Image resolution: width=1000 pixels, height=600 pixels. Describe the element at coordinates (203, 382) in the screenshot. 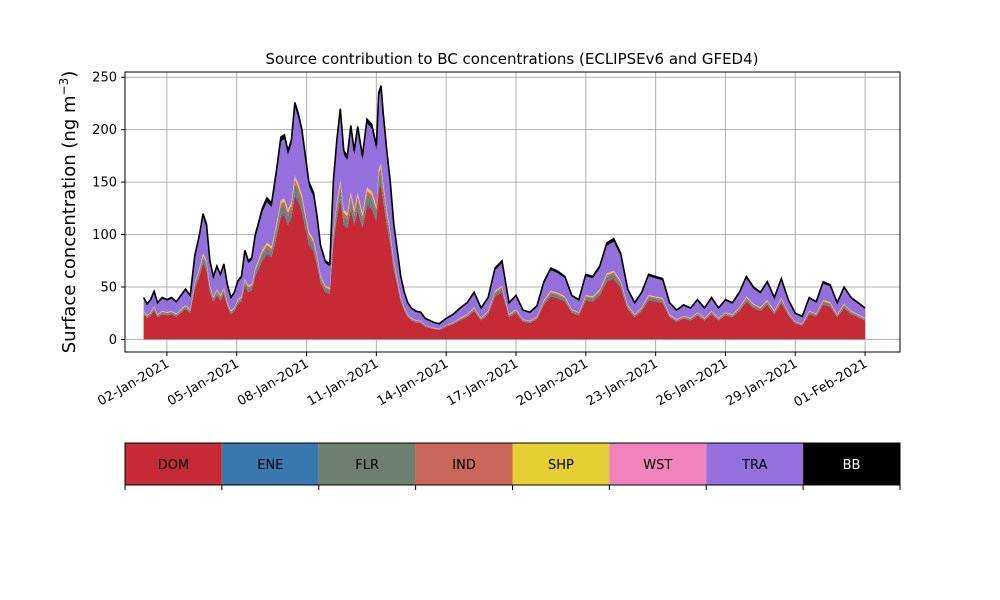

I see `x-tick-label: 05-Jan-2021` at that location.